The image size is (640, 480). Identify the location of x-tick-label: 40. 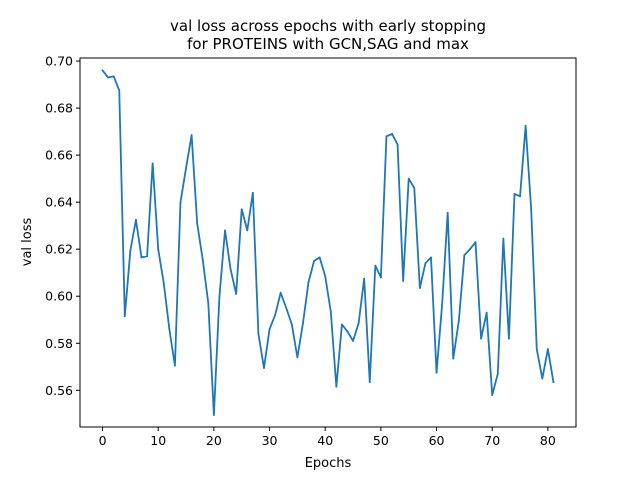
(325, 440).